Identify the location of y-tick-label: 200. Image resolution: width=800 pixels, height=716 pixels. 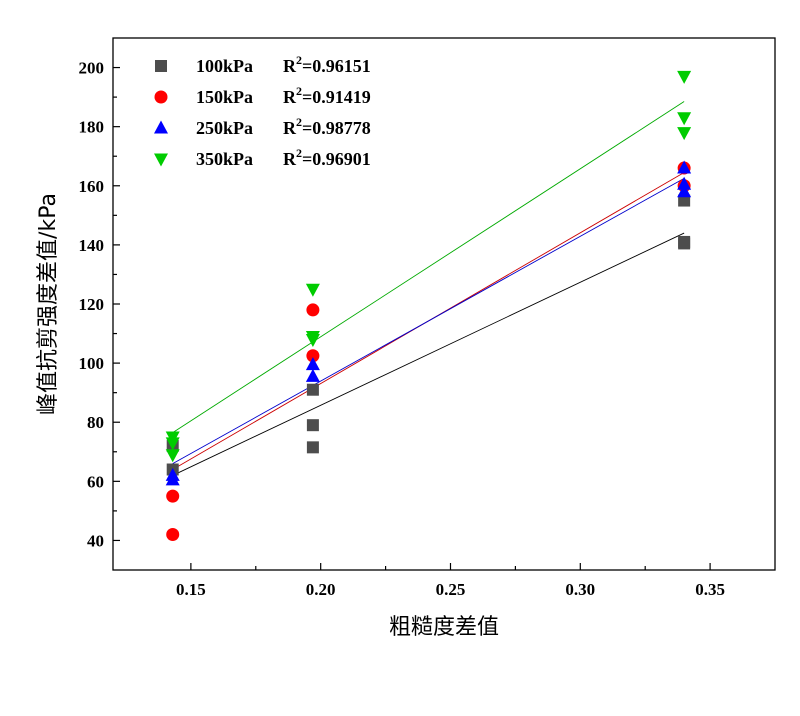
(92, 68).